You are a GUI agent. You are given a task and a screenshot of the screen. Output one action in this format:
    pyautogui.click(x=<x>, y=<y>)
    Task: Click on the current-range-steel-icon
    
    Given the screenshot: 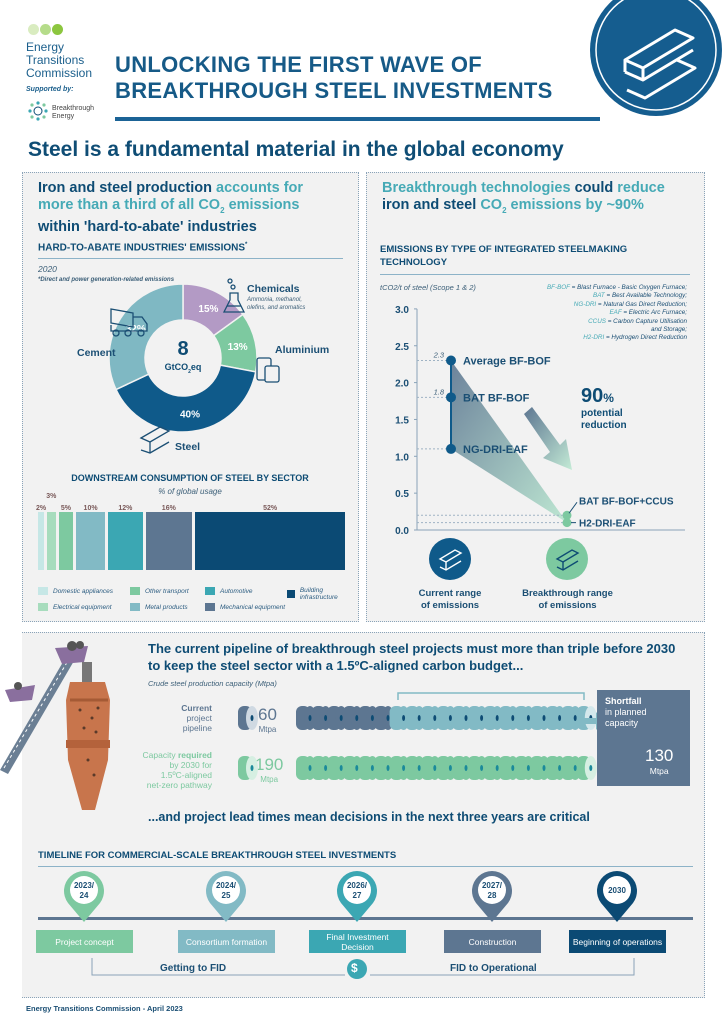 What is the action you would take?
    pyautogui.click(x=450, y=559)
    